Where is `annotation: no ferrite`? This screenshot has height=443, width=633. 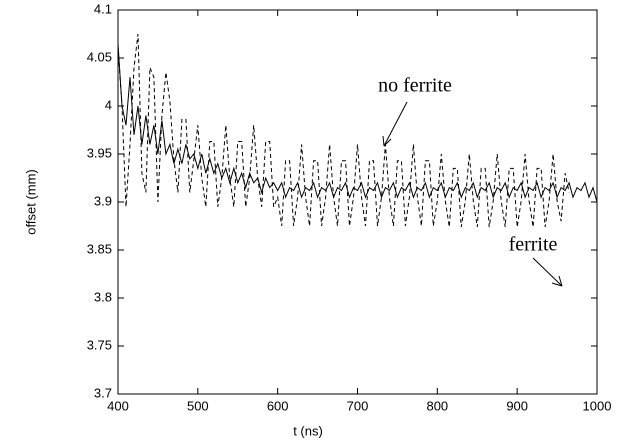 annotation: no ferrite is located at coordinates (415, 86).